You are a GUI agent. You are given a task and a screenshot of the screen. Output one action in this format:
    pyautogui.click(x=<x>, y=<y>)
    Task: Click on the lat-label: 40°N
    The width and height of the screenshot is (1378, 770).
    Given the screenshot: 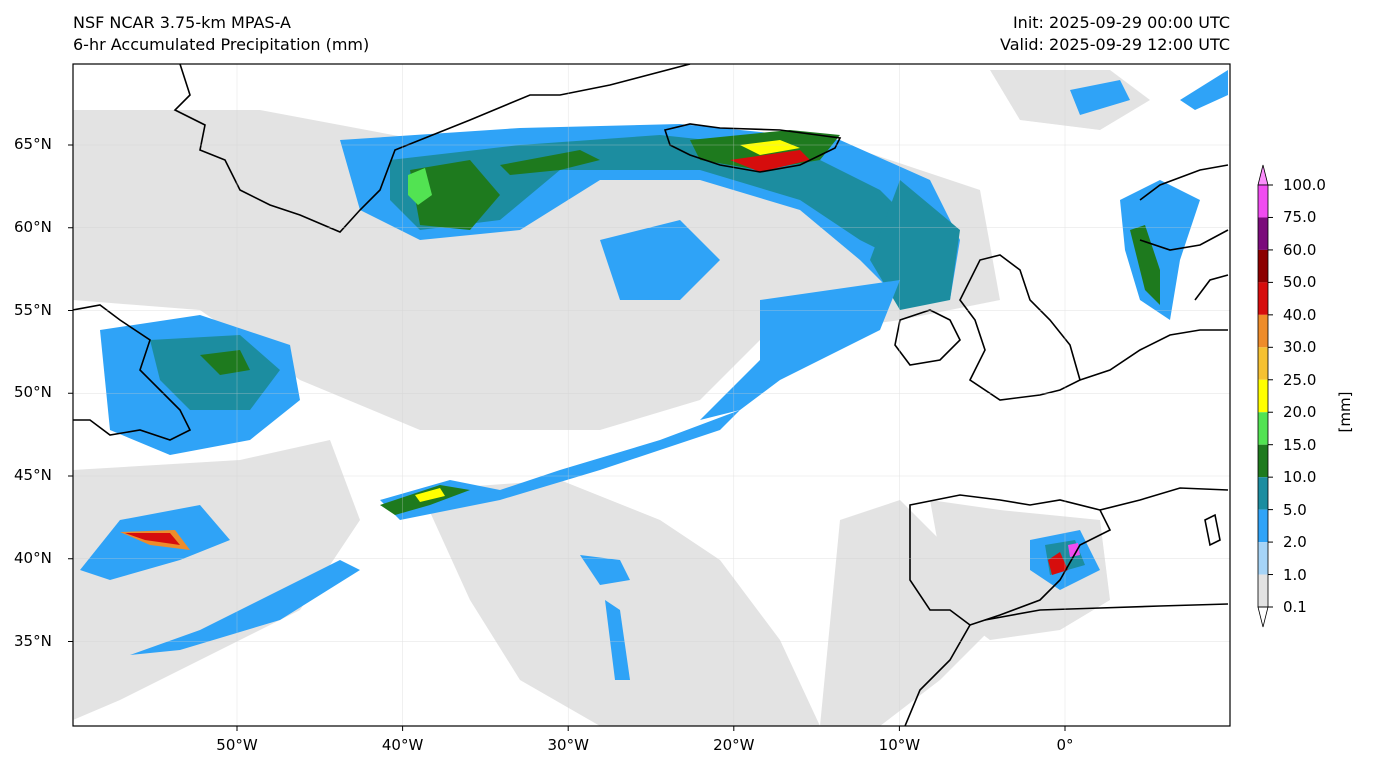 What is the action you would take?
    pyautogui.click(x=33, y=557)
    